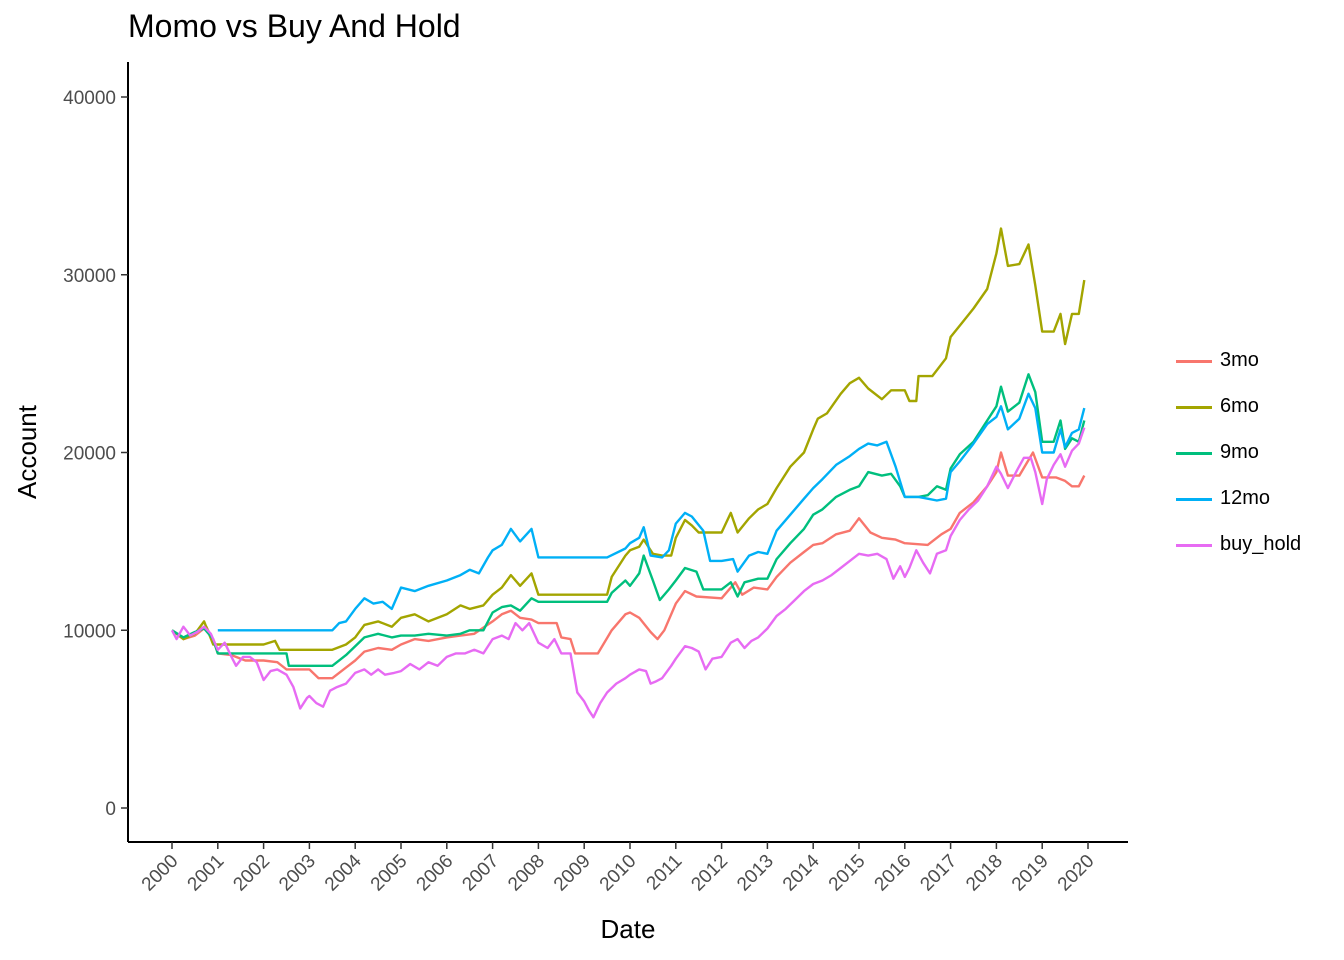 The image size is (1344, 960). Describe the element at coordinates (27, 451) in the screenshot. I see `y-axis-title: Account` at that location.